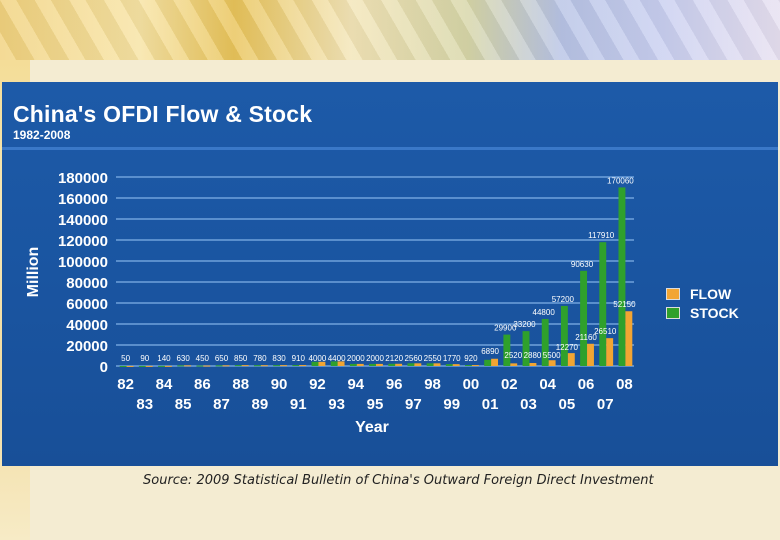 This screenshot has width=780, height=540. What do you see at coordinates (87, 325) in the screenshot?
I see `y-tick-label: 40000` at bounding box center [87, 325].